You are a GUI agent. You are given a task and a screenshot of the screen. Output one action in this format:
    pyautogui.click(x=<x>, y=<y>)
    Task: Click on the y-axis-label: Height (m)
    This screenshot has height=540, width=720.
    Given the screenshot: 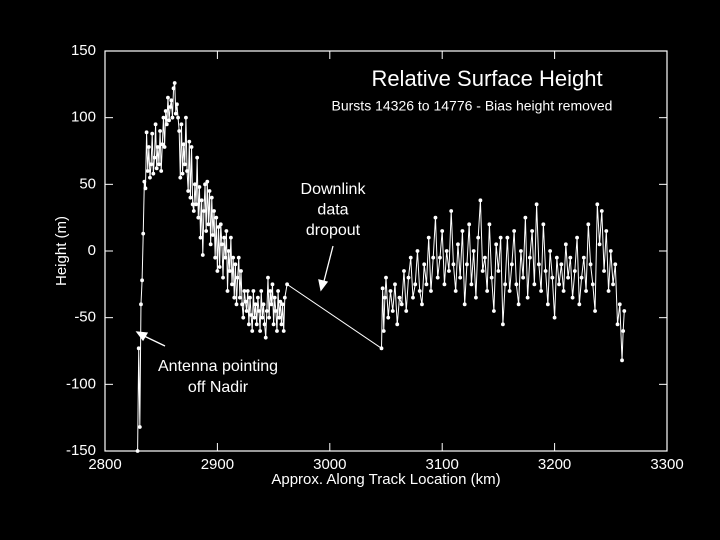 What is the action you would take?
    pyautogui.click(x=61, y=251)
    